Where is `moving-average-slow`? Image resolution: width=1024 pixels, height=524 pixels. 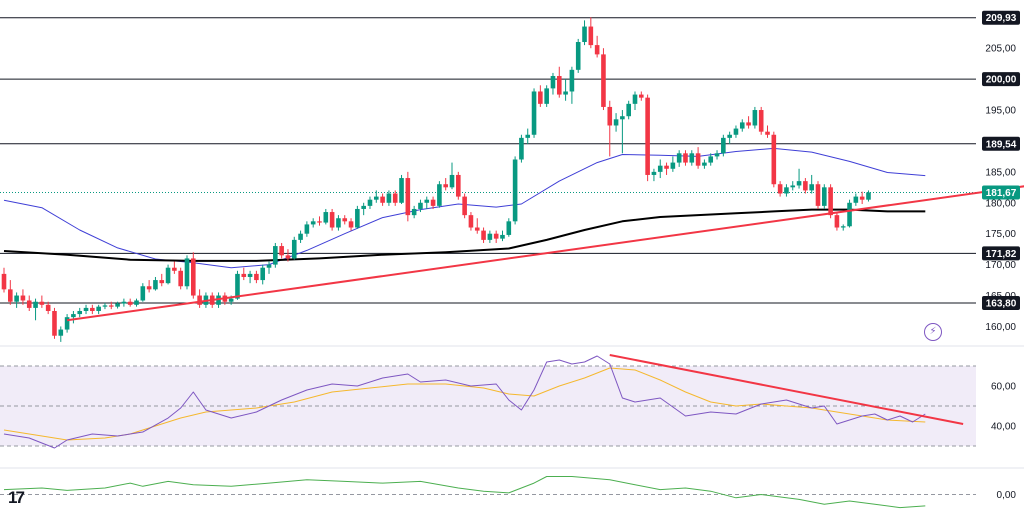
moving-average-slow is located at coordinates (464, 235).